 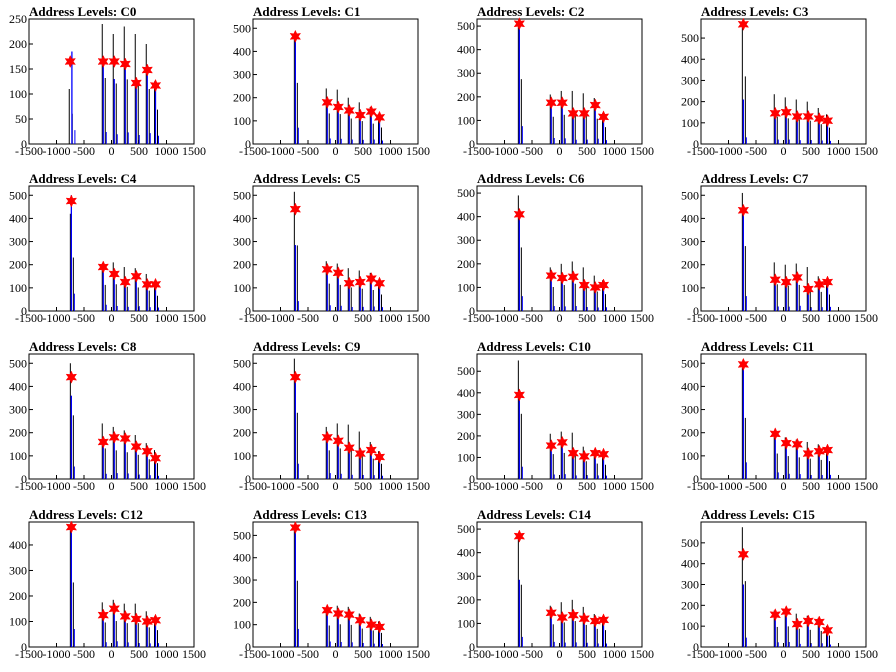 What do you see at coordinates (21, 119) in the screenshot?
I see `y-tick-label: 50` at bounding box center [21, 119].